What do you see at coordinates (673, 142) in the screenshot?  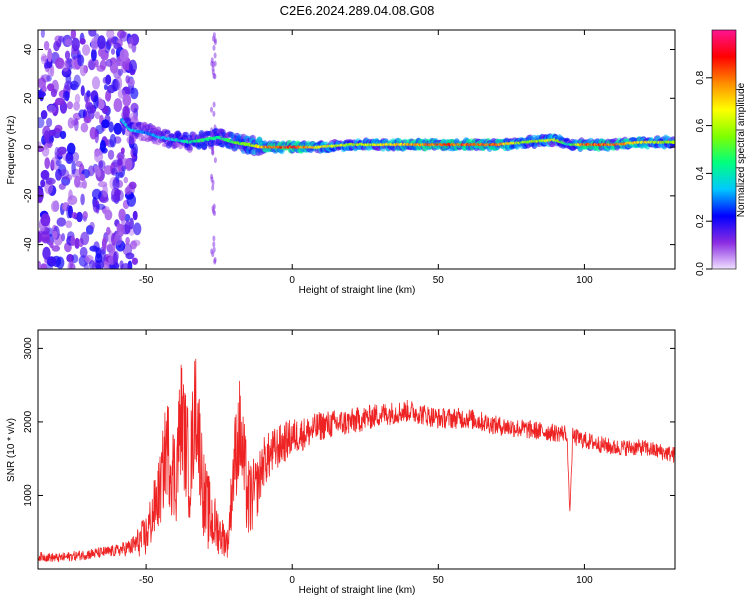 I see `band-core` at bounding box center [673, 142].